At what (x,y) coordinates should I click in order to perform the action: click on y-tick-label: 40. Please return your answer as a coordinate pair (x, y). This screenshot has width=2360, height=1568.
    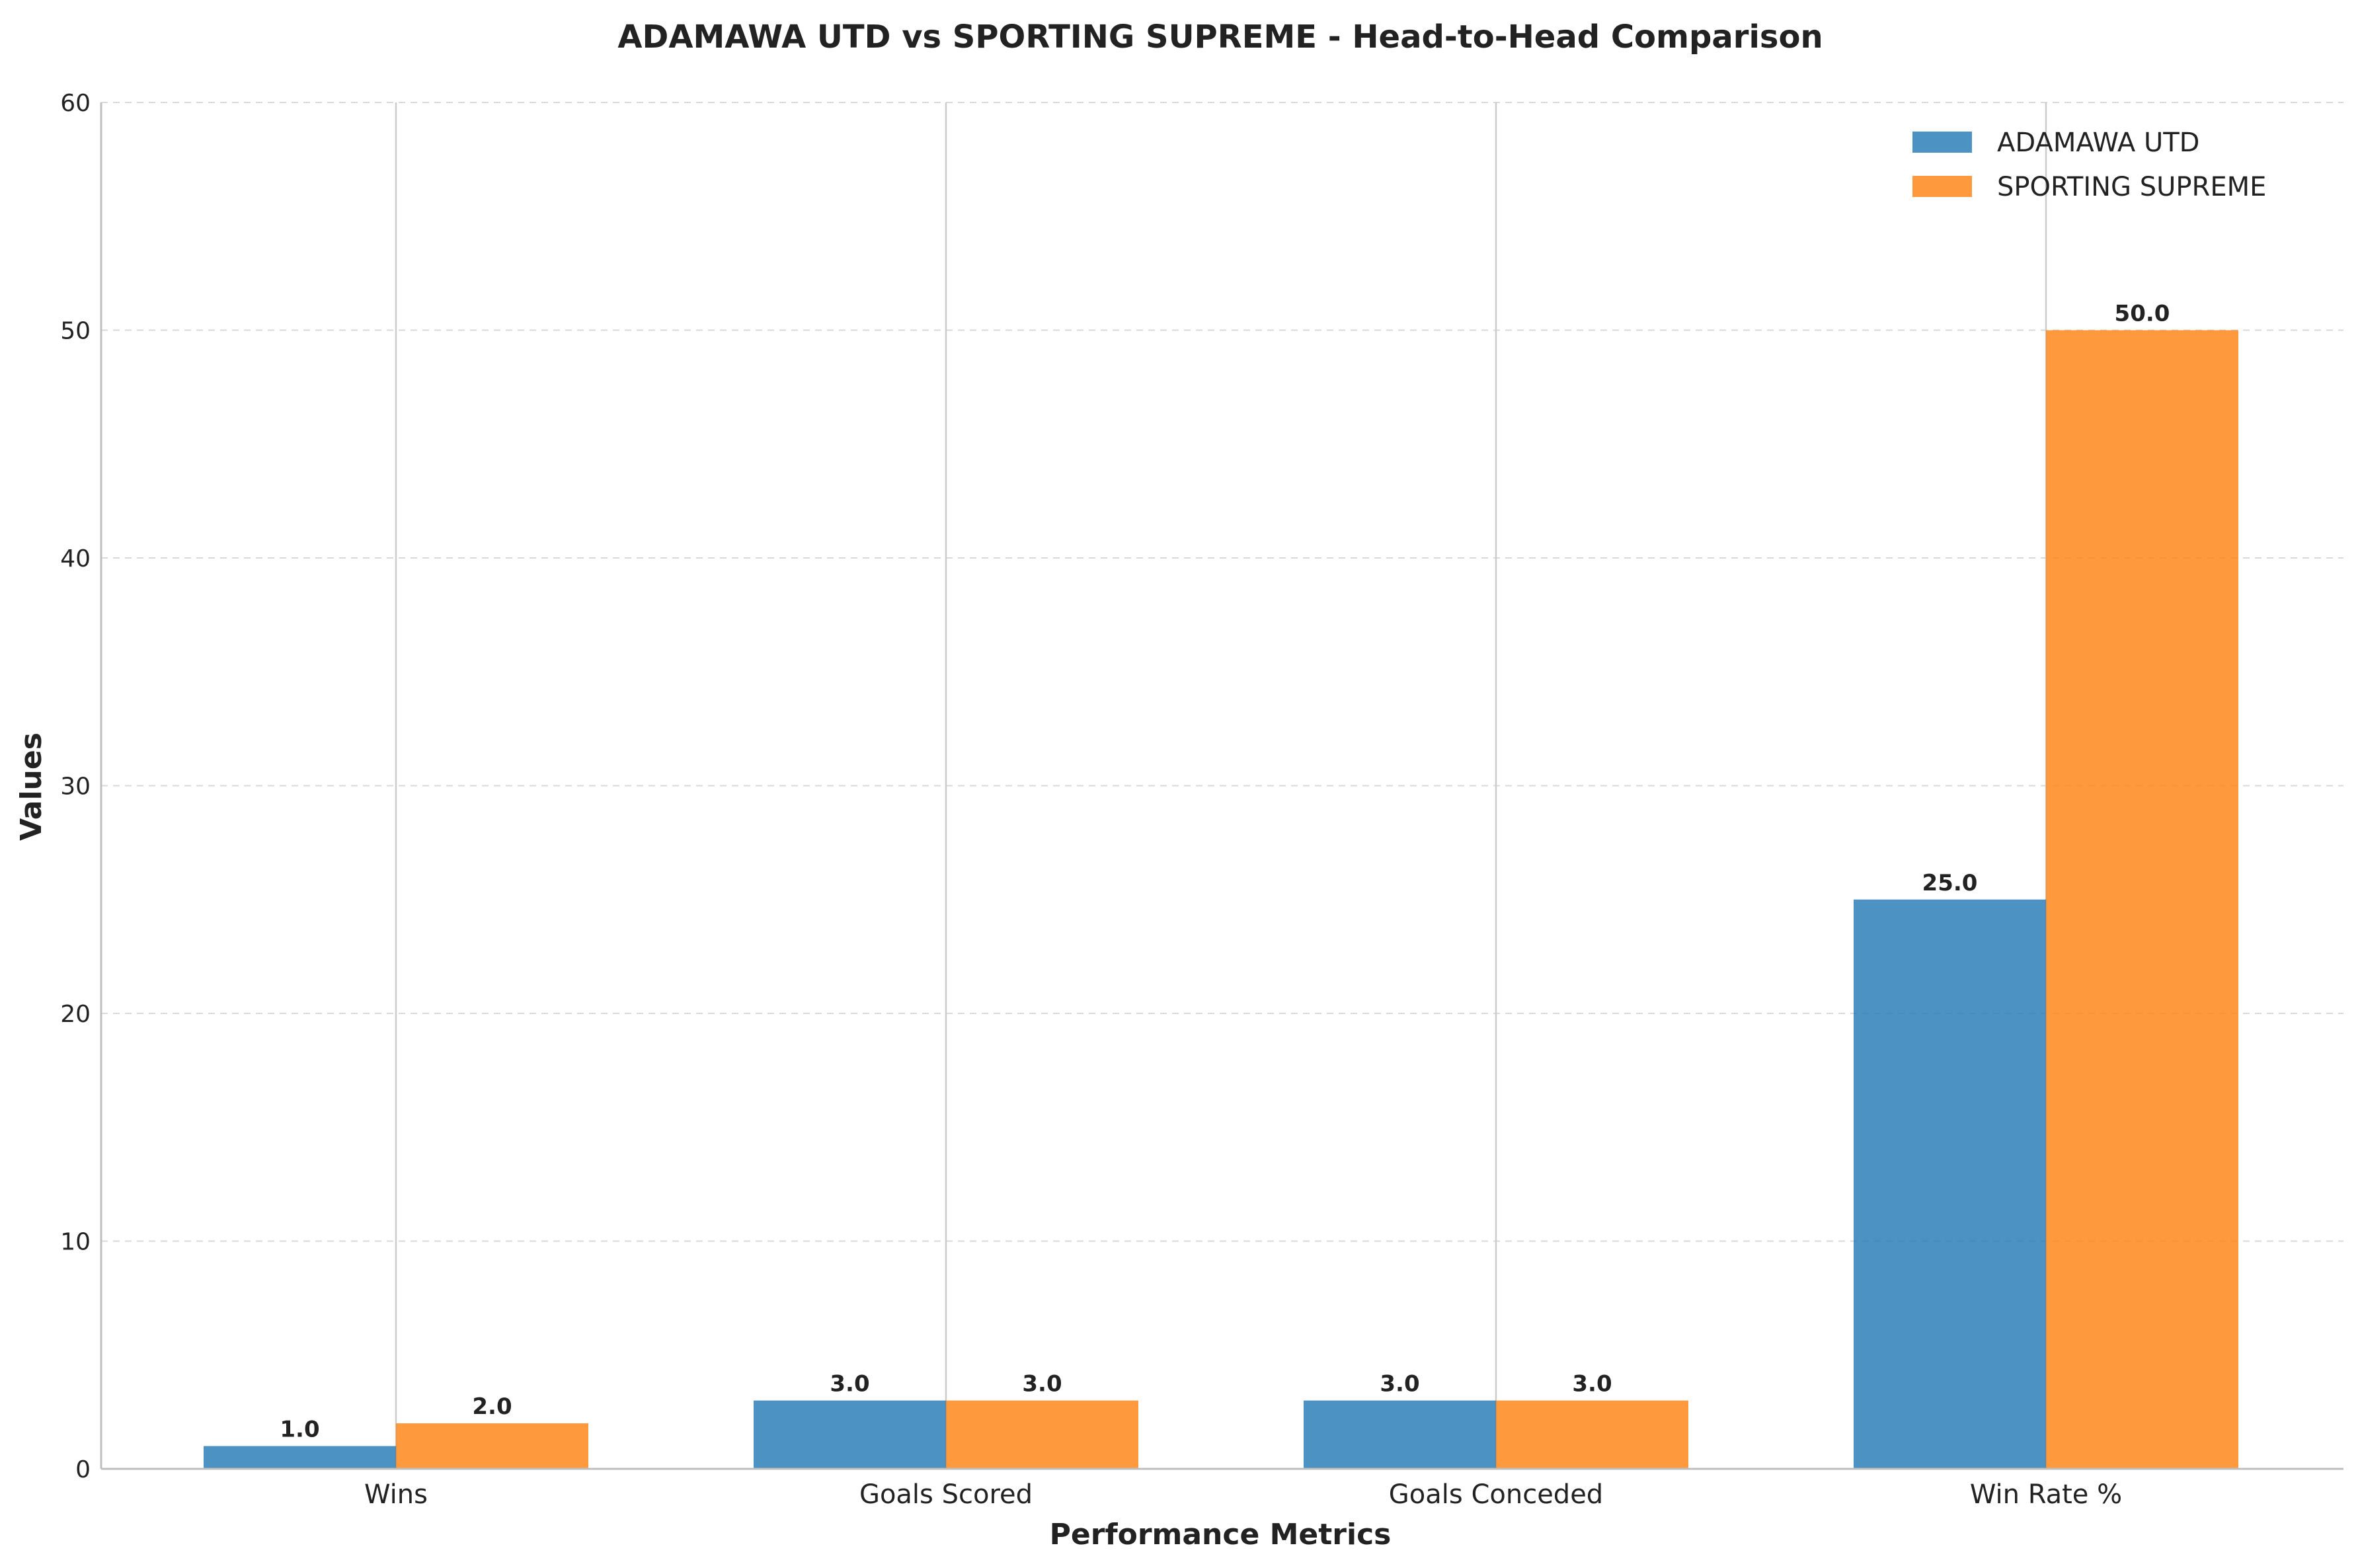
    Looking at the image, I should click on (75, 558).